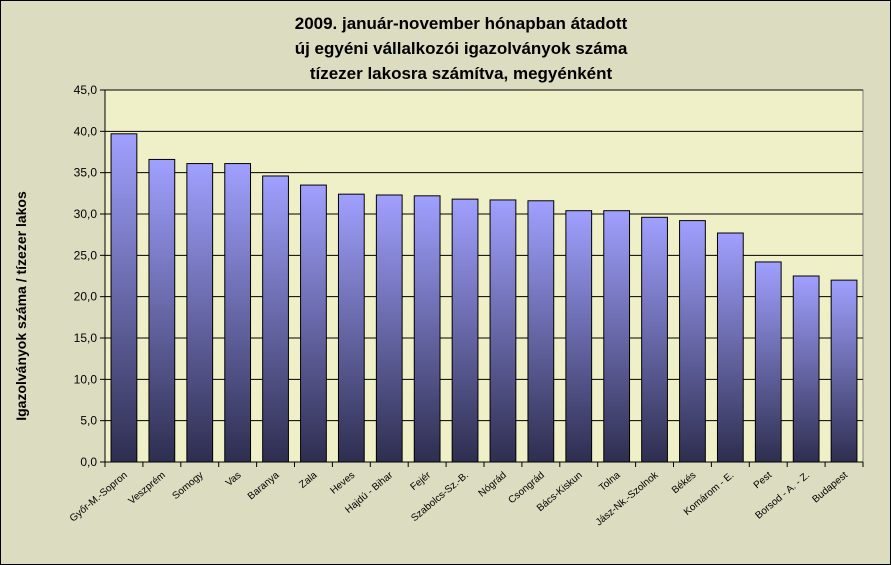 The height and width of the screenshot is (565, 891). What do you see at coordinates (86, 338) in the screenshot?
I see `y-tick-label: 15,0` at bounding box center [86, 338].